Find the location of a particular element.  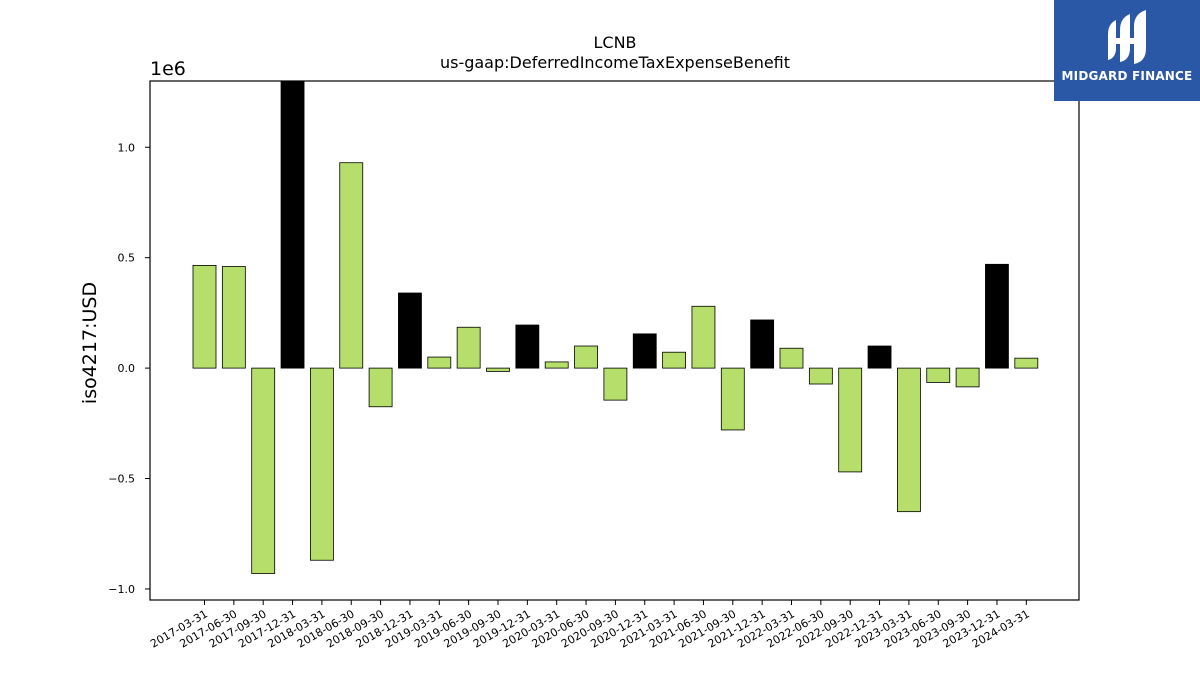

y-tick-label: 0.5 is located at coordinates (127, 258).